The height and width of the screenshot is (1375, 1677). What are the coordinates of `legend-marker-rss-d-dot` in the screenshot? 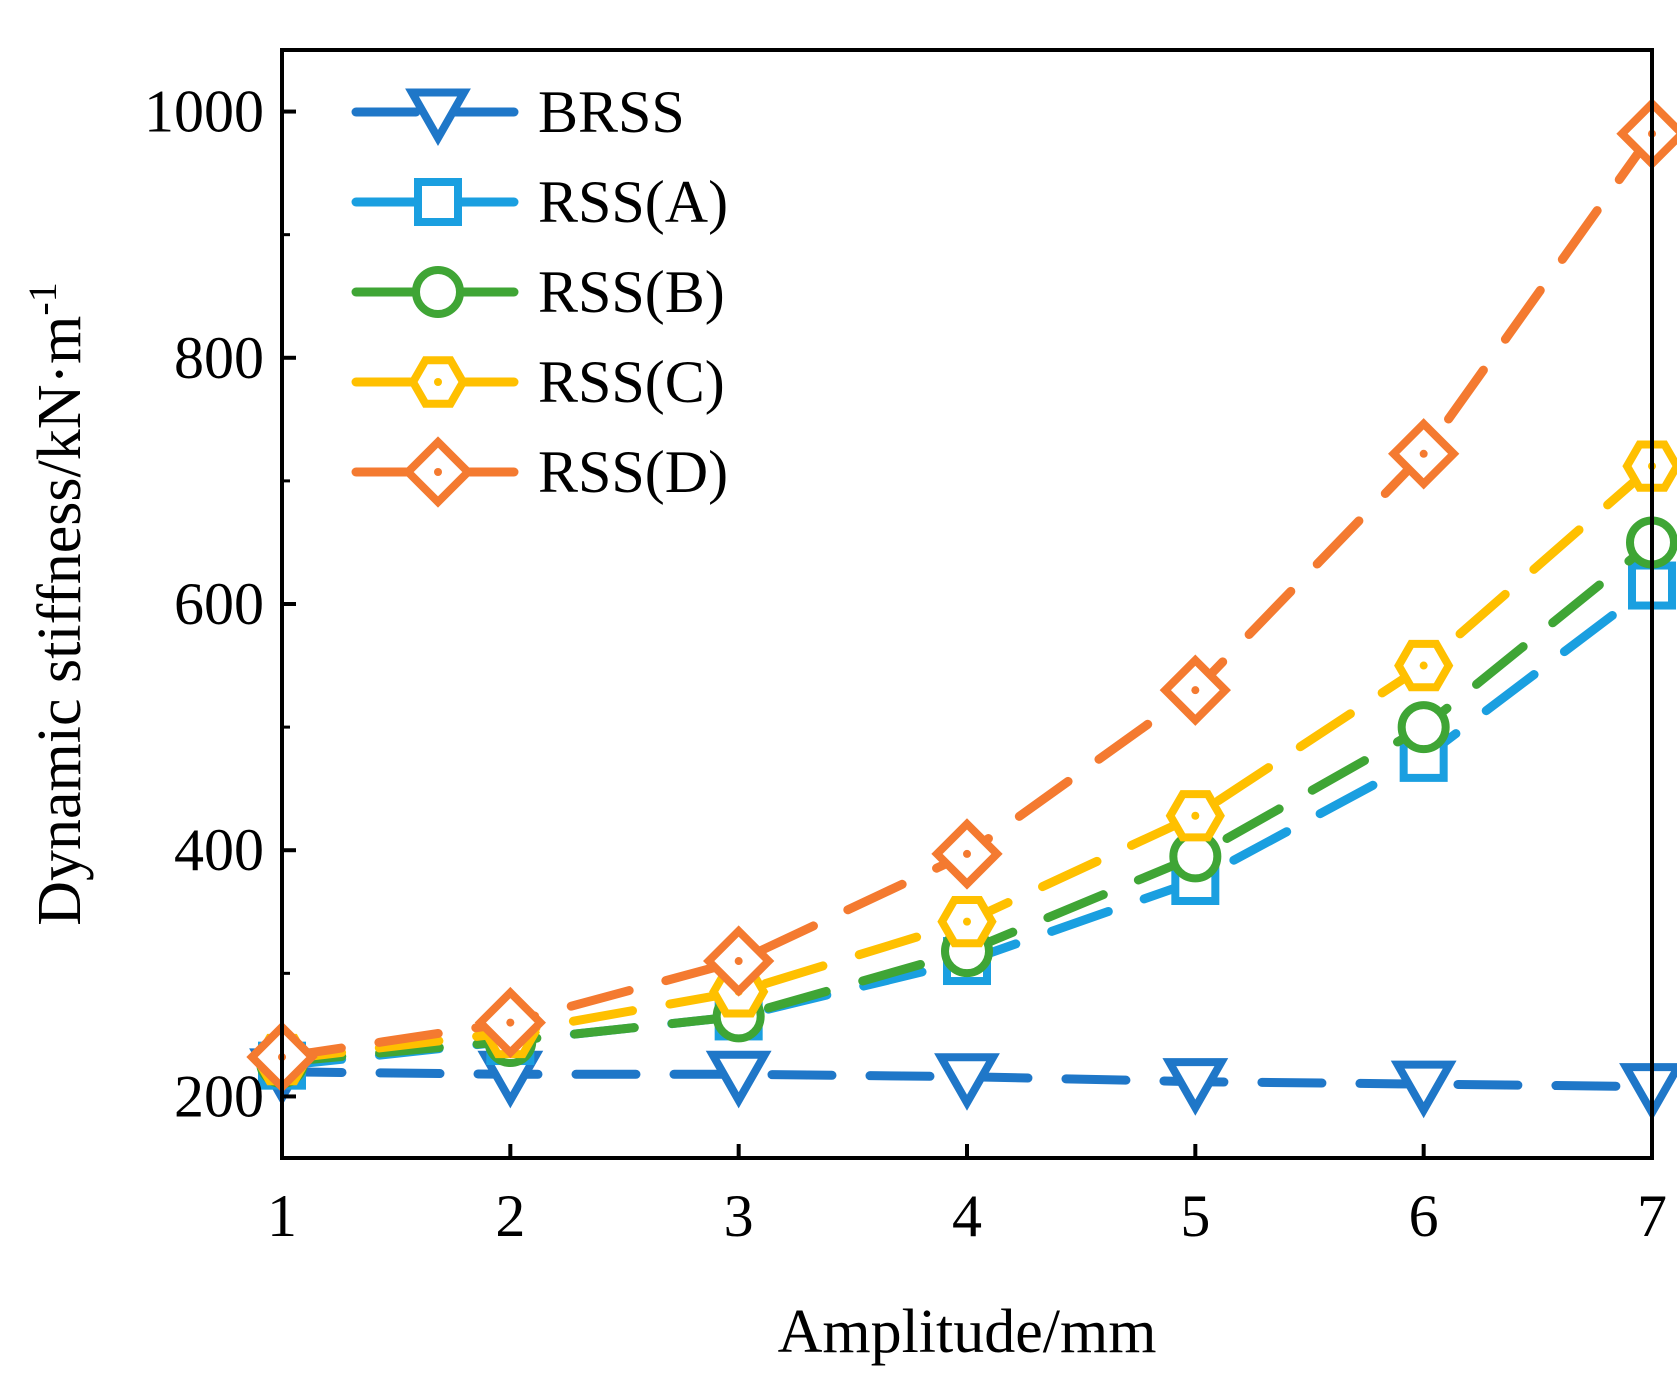 It's located at (438, 472).